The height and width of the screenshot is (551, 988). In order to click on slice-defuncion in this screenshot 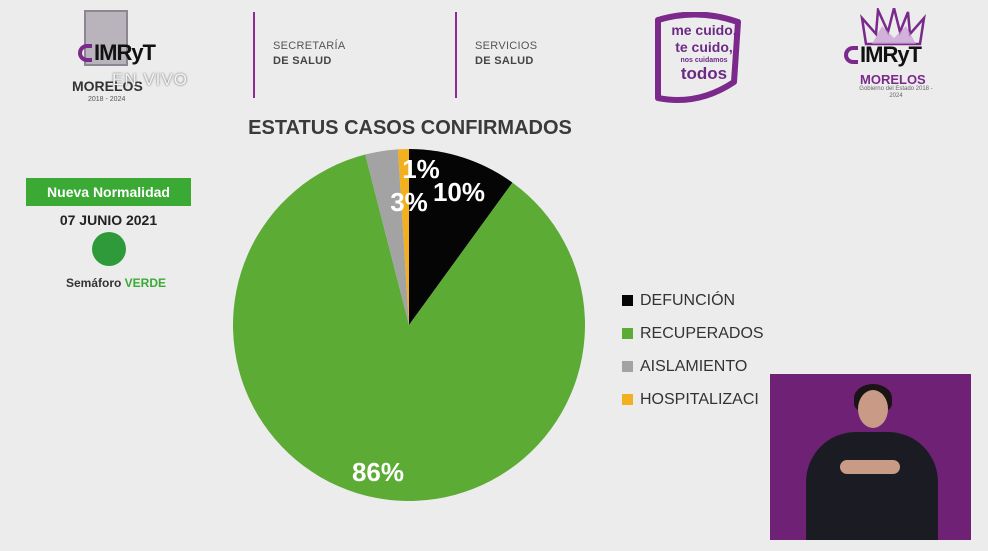, I will do `click(461, 237)`.